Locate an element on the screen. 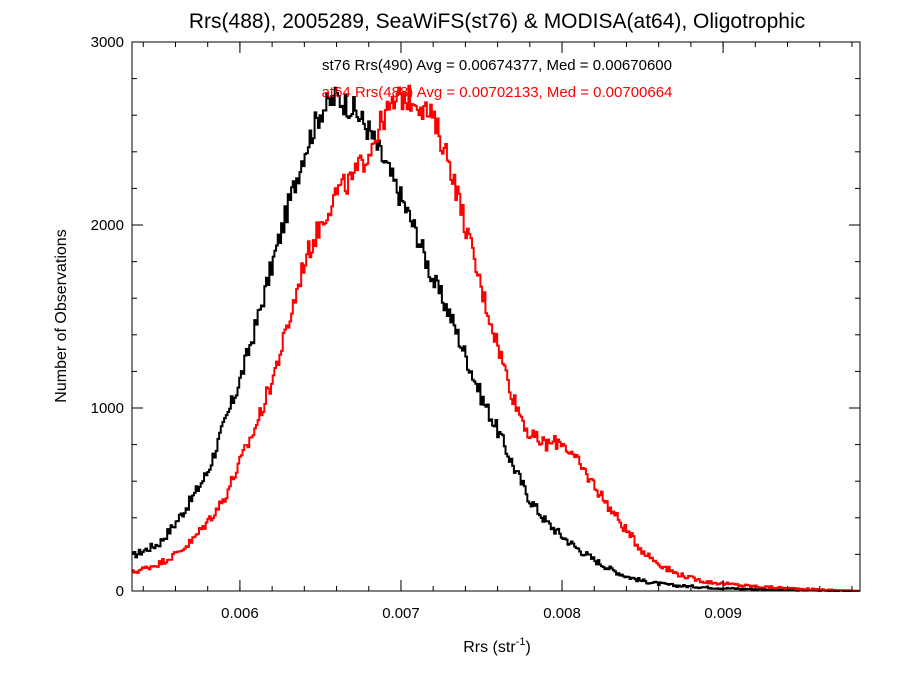 The width and height of the screenshot is (900, 675). x-axis-label-superscript: -1 is located at coordinates (521, 642).